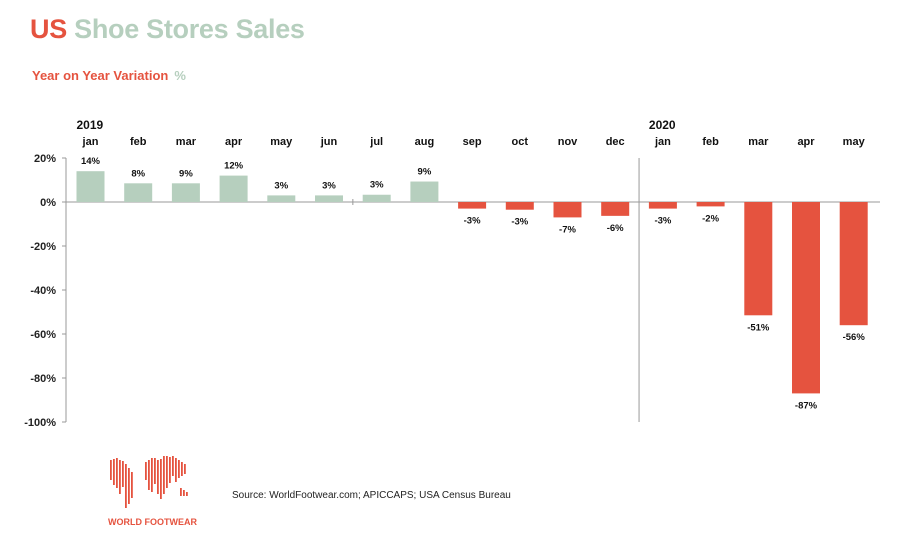 This screenshot has height=540, width=900. I want to click on y-tick-label: -100%, so click(40, 423).